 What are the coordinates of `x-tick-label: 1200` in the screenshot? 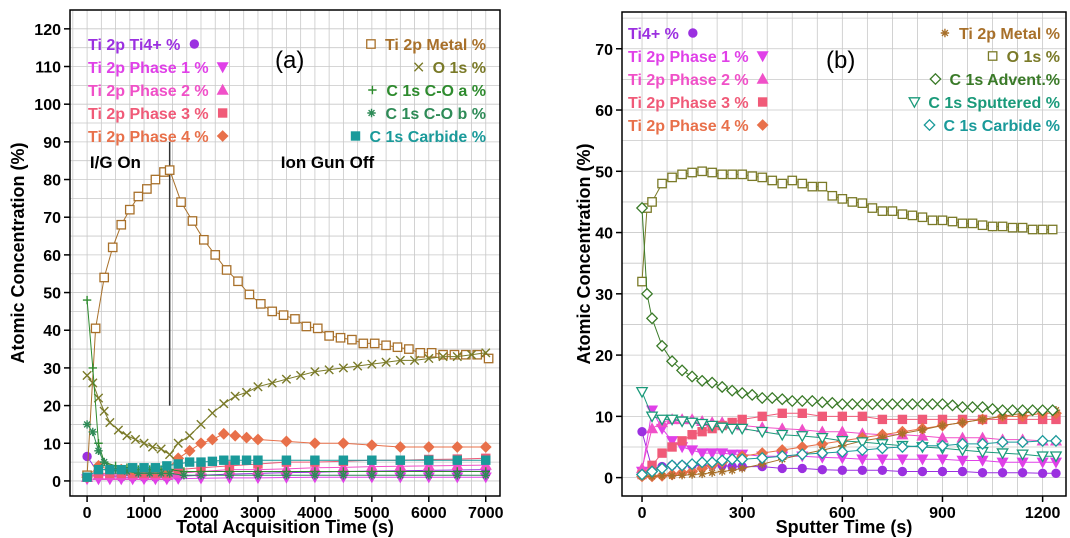 It's located at (1043, 513).